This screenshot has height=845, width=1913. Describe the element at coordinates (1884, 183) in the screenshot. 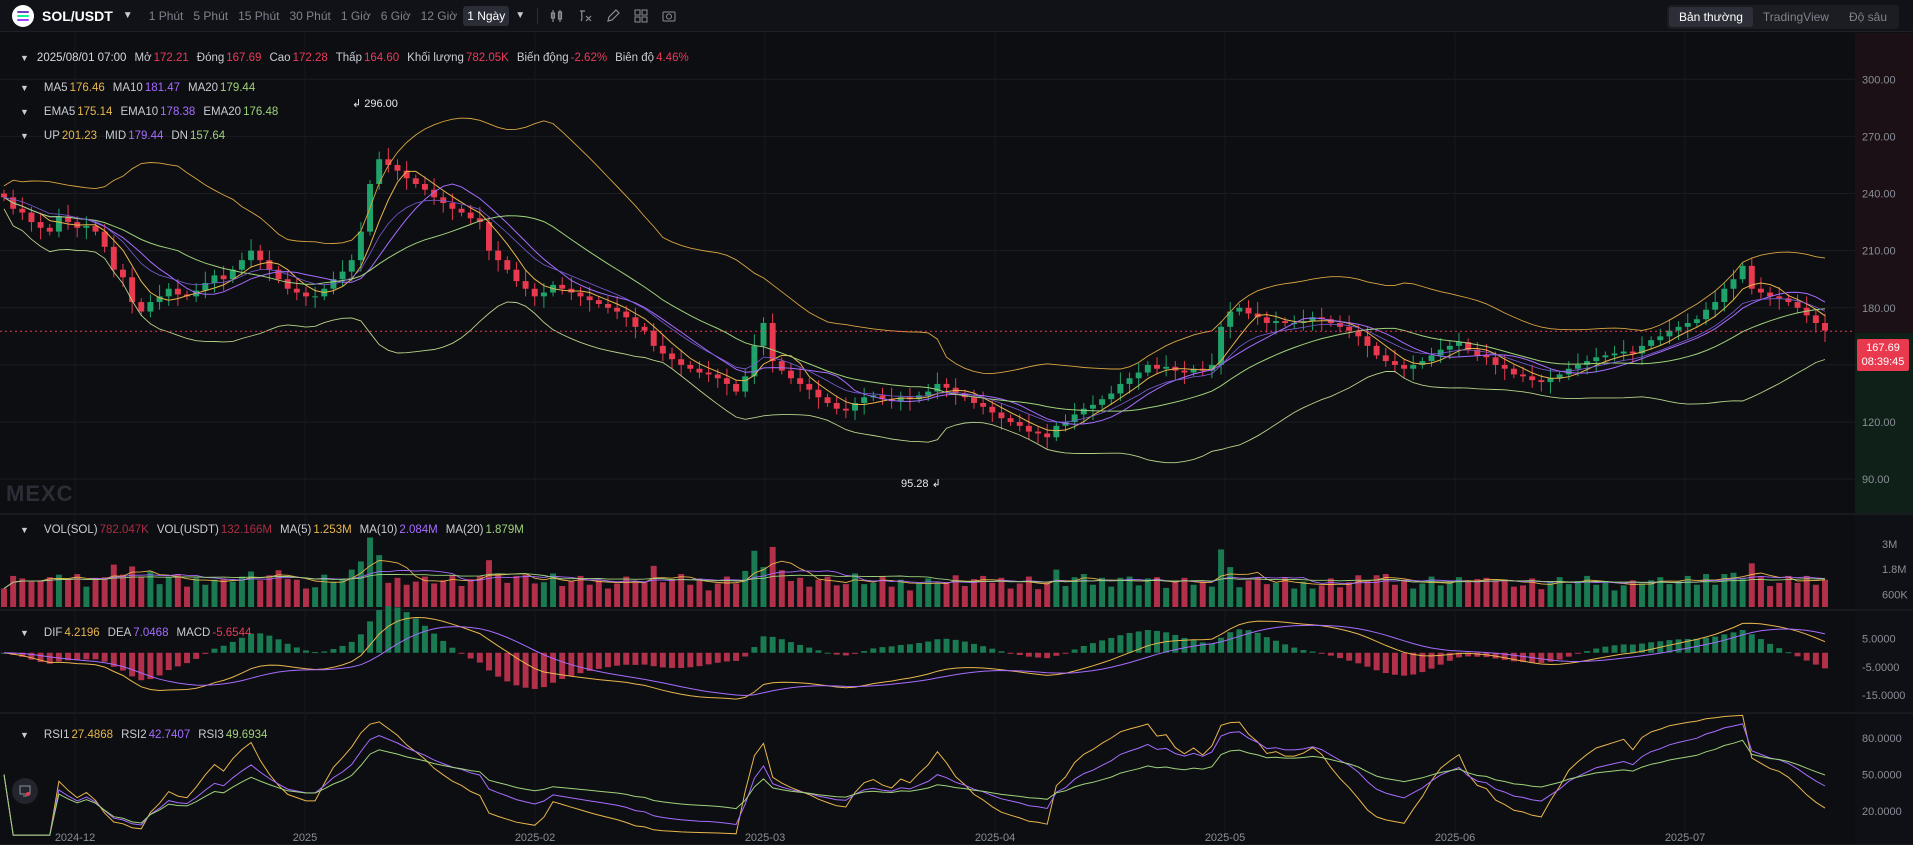

I see `price-axis-upper-shade` at that location.